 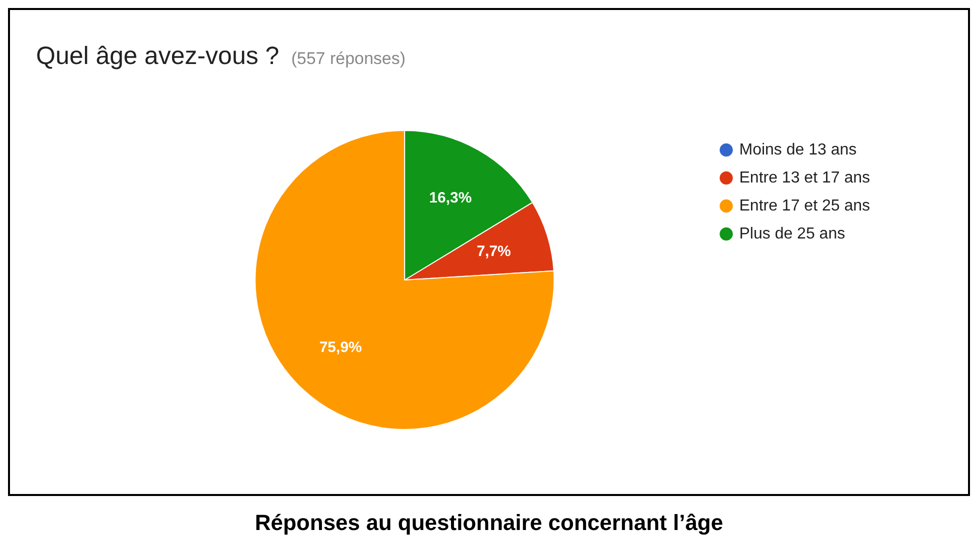 What do you see at coordinates (804, 205) in the screenshot?
I see `legend-label: Entre 17 et 25 ans` at bounding box center [804, 205].